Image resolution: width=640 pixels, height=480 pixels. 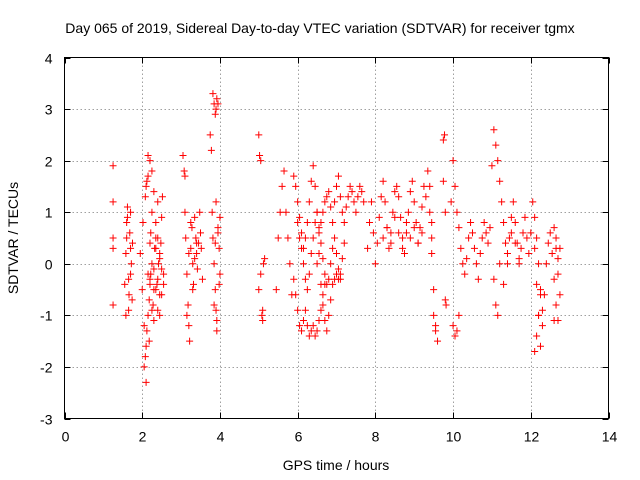 What do you see at coordinates (610, 437) in the screenshot?
I see `x-tick-label: 14` at bounding box center [610, 437].